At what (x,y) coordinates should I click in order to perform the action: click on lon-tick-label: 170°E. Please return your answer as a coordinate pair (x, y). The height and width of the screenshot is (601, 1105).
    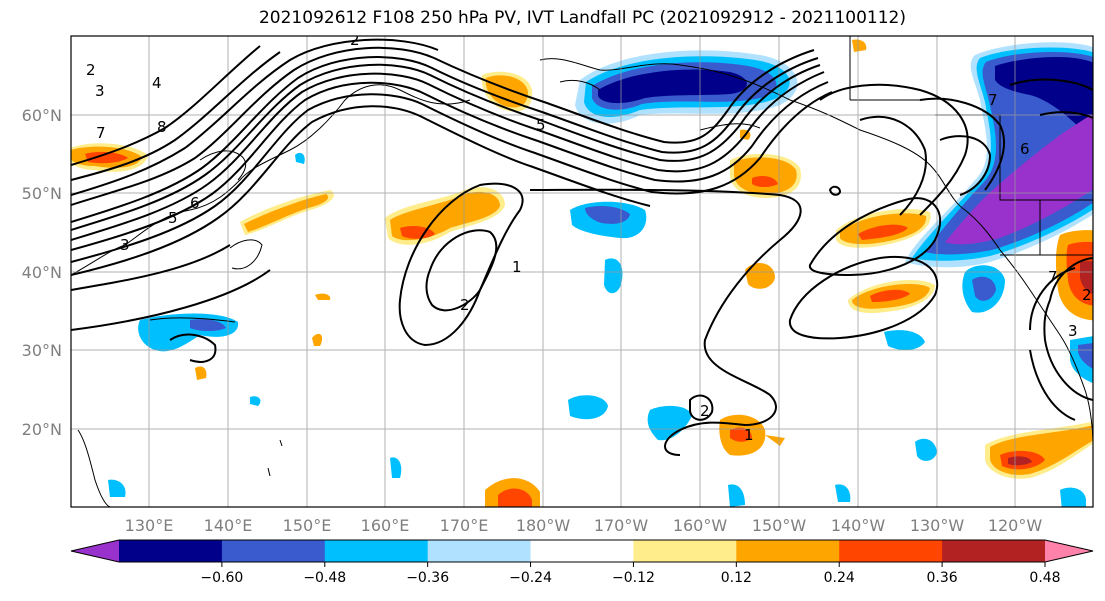
    Looking at the image, I should click on (464, 525).